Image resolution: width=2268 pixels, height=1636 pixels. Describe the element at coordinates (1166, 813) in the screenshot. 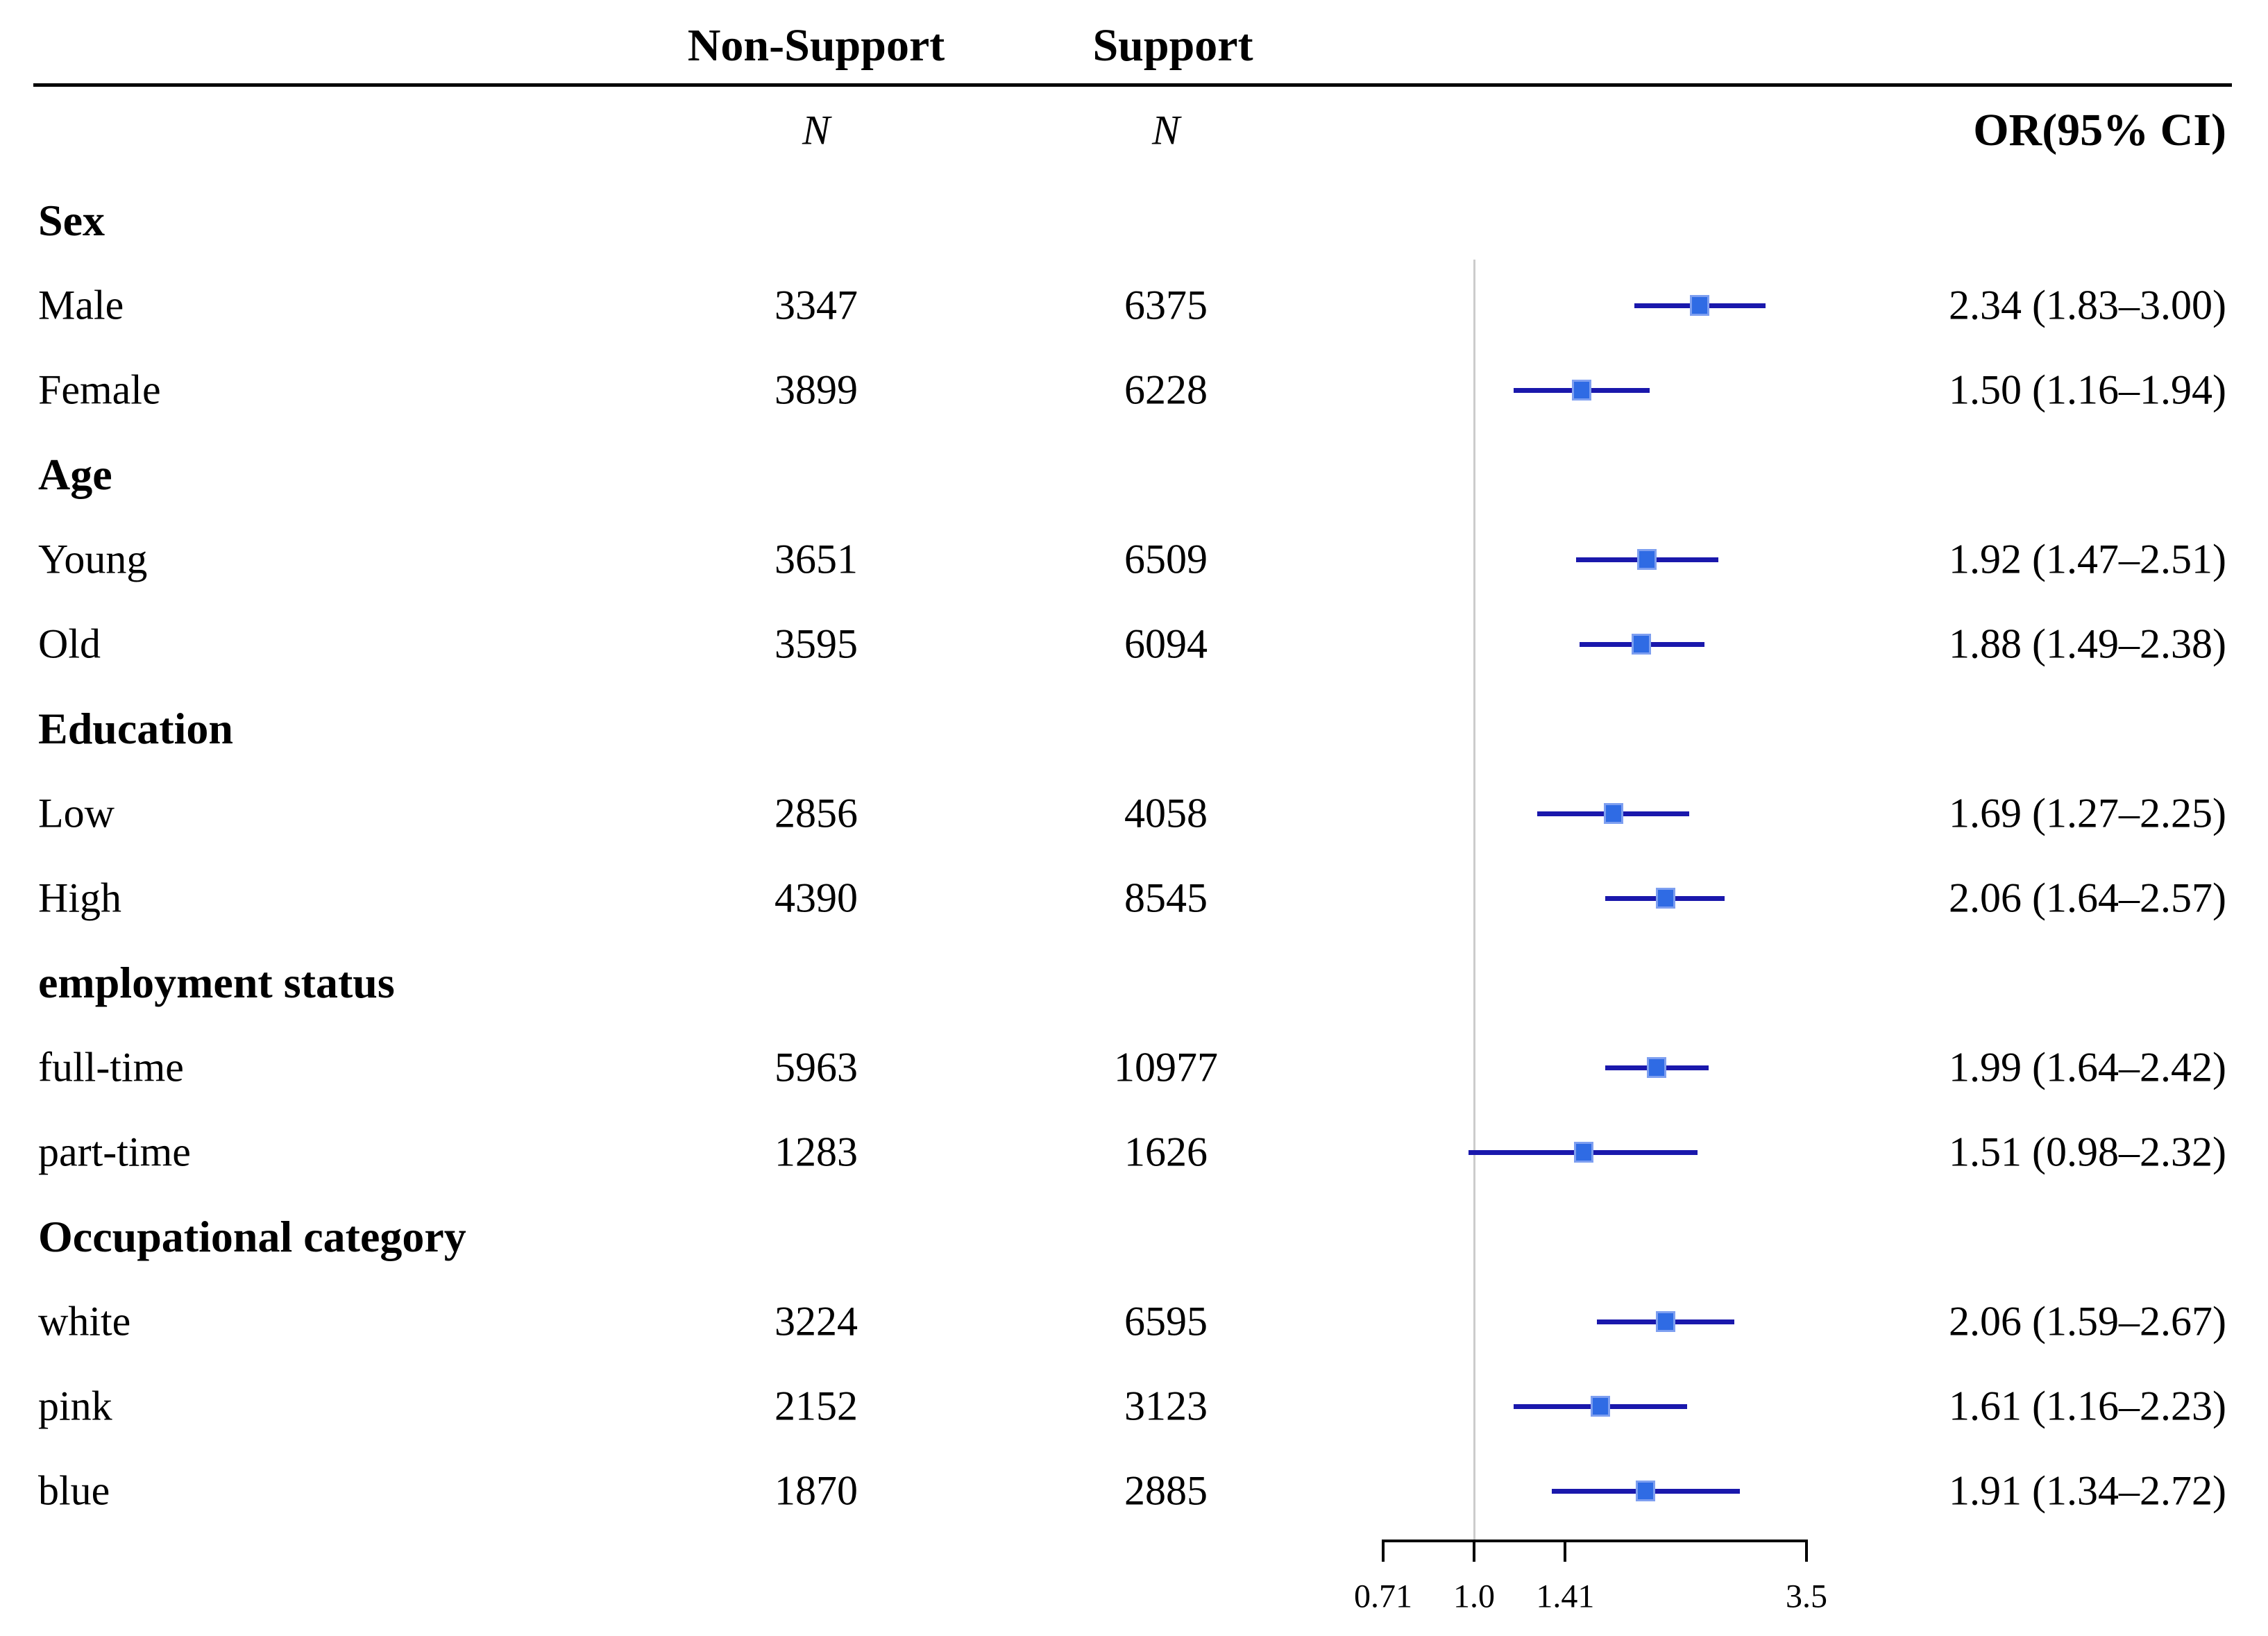

I see `support-n-value: 4058` at that location.